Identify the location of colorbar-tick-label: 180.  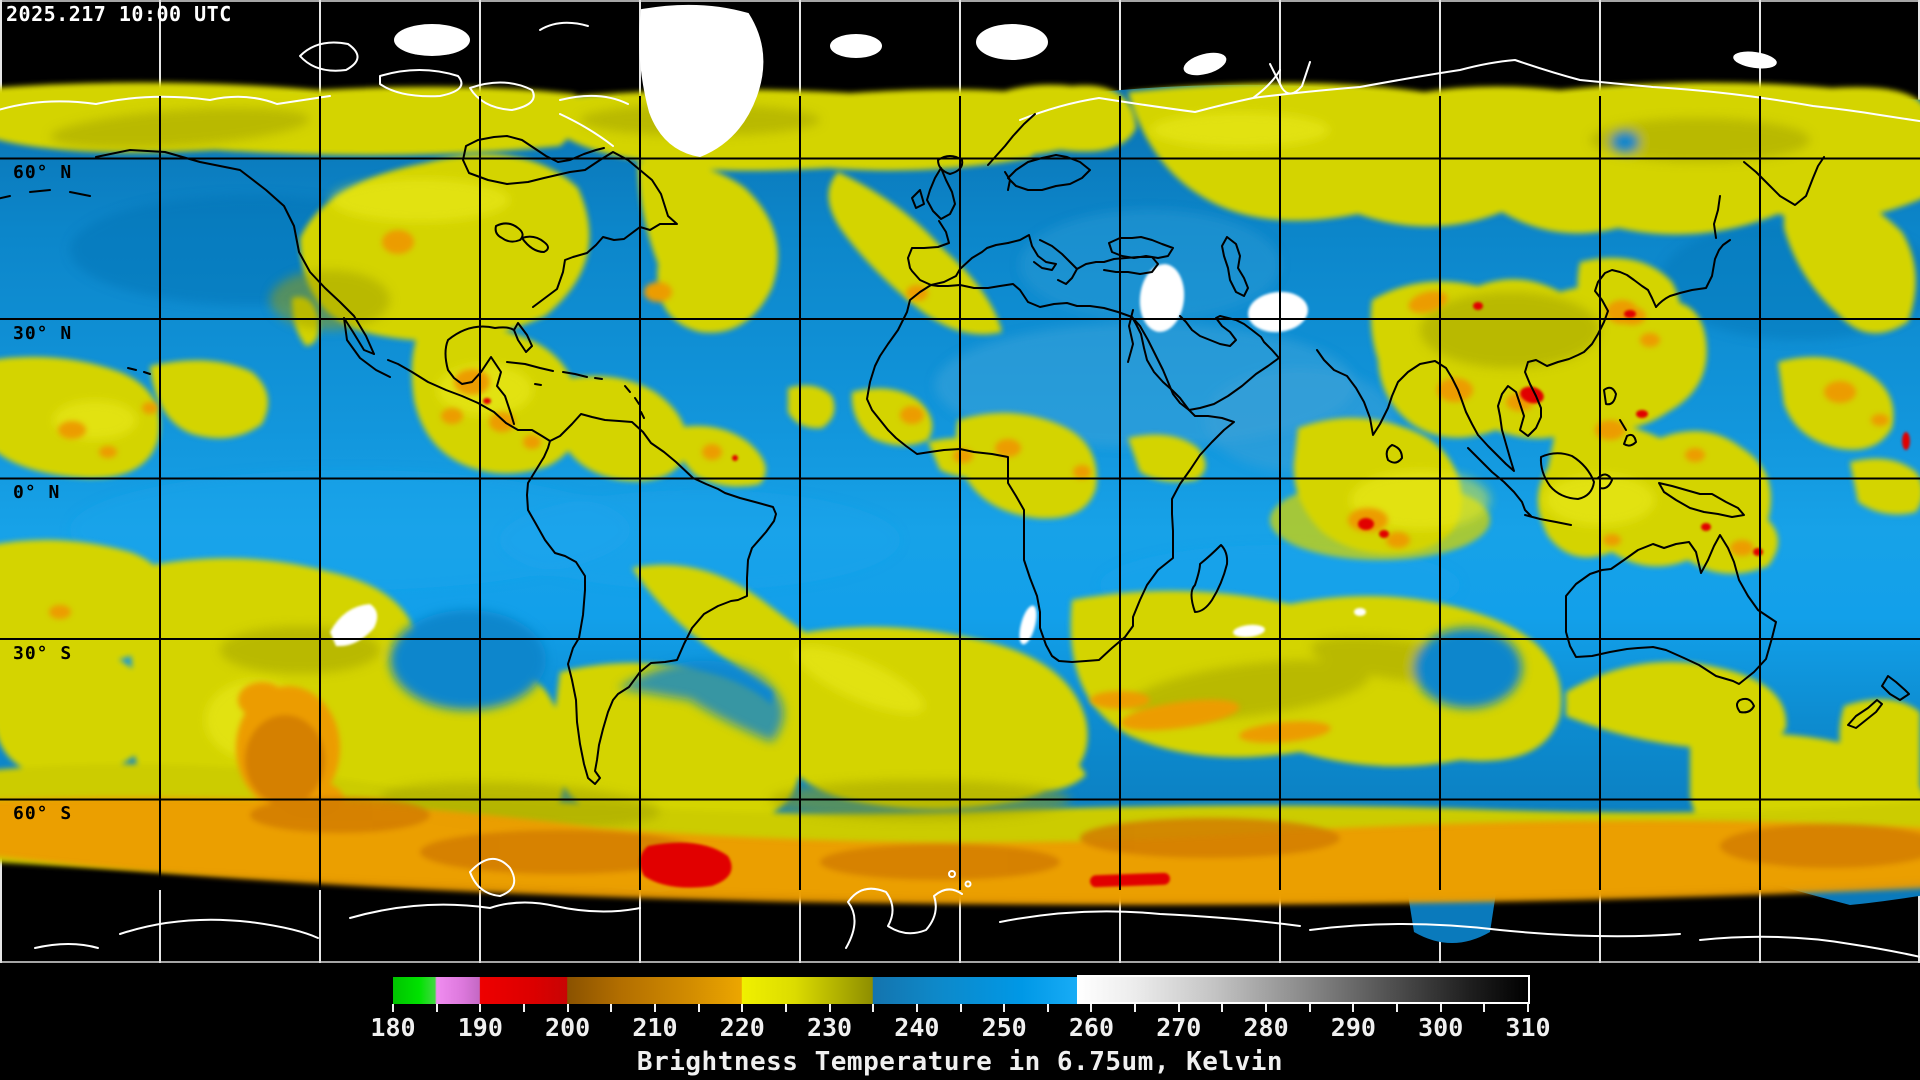
(393, 1027).